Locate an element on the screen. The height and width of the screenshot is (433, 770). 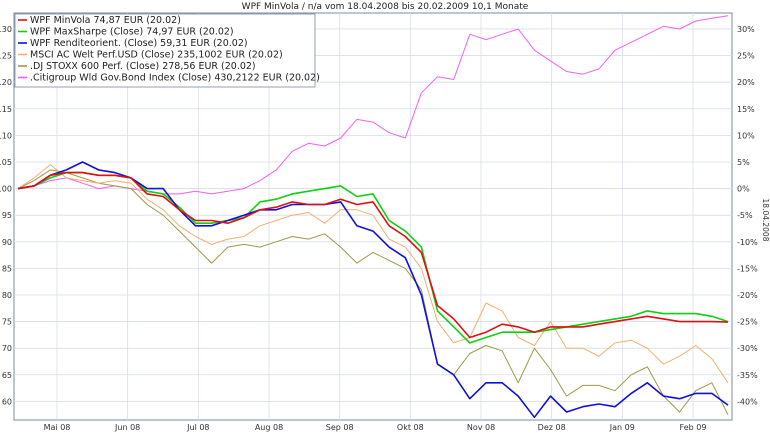
legend-entry: WPF MinVola 74,87 EUR (20.02) is located at coordinates (105, 20).